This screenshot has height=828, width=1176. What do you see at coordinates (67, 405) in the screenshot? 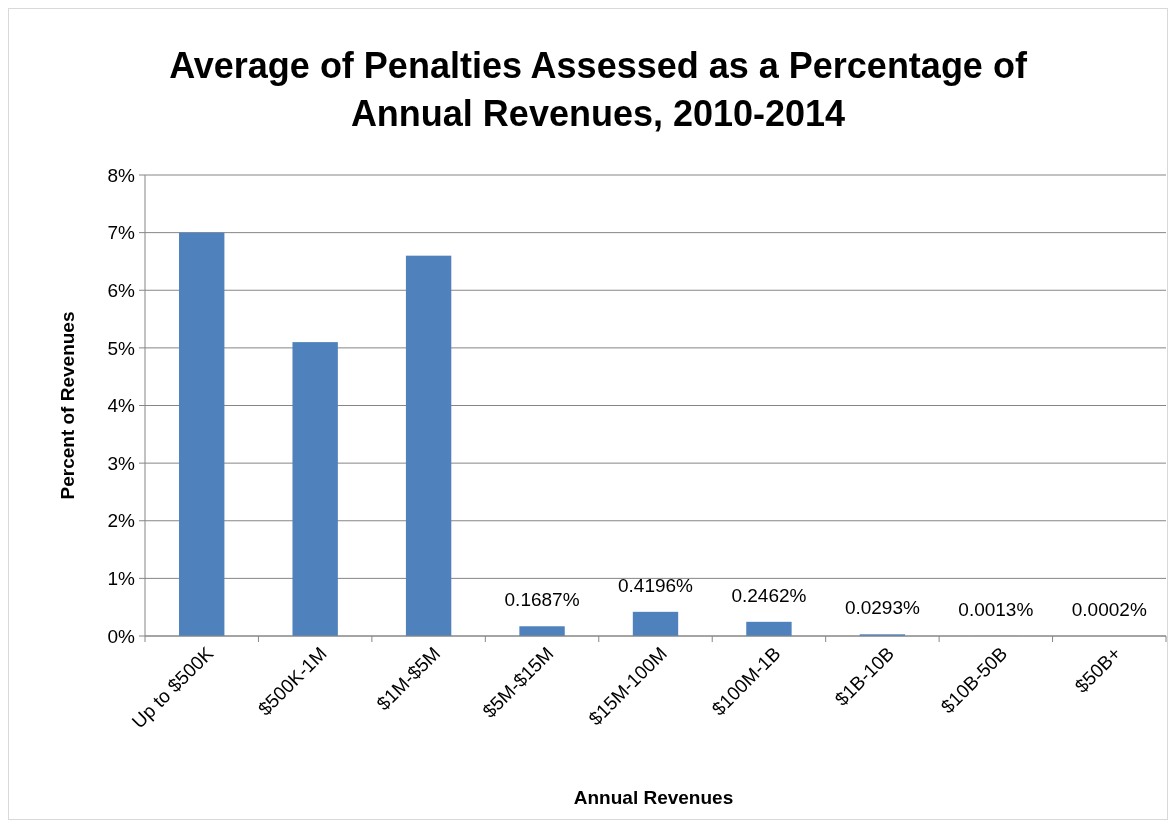
I see `y-axis-title: Percent of Revenues` at bounding box center [67, 405].